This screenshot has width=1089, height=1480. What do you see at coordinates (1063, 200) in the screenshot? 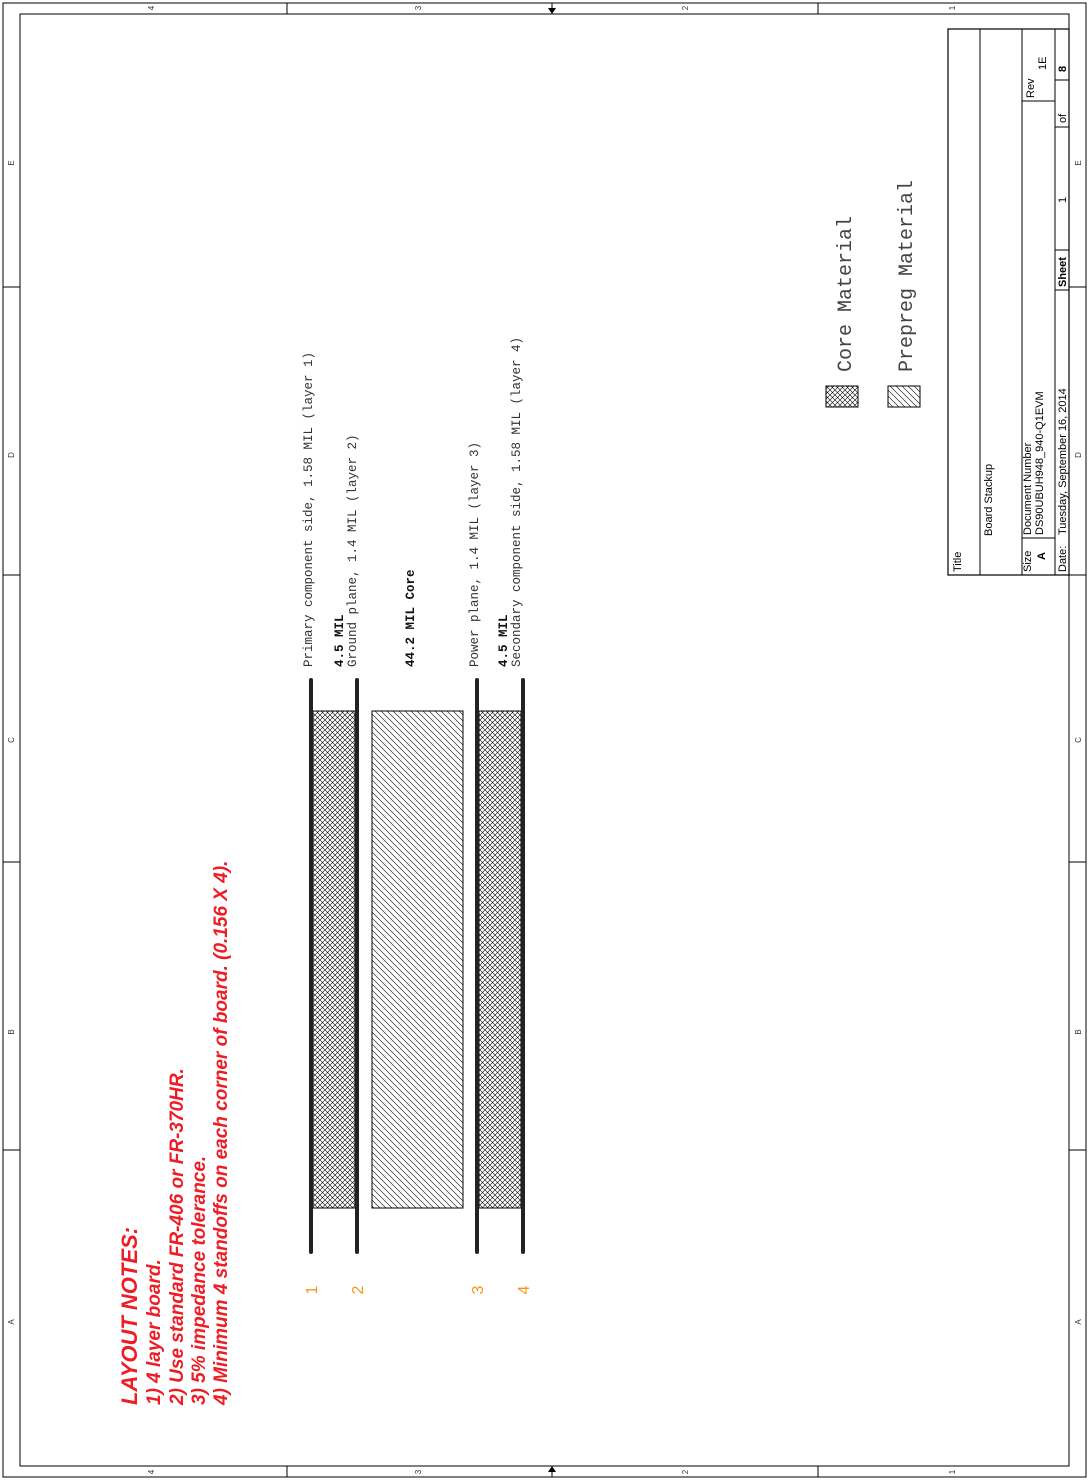
I see `sheet-value: 1` at bounding box center [1063, 200].